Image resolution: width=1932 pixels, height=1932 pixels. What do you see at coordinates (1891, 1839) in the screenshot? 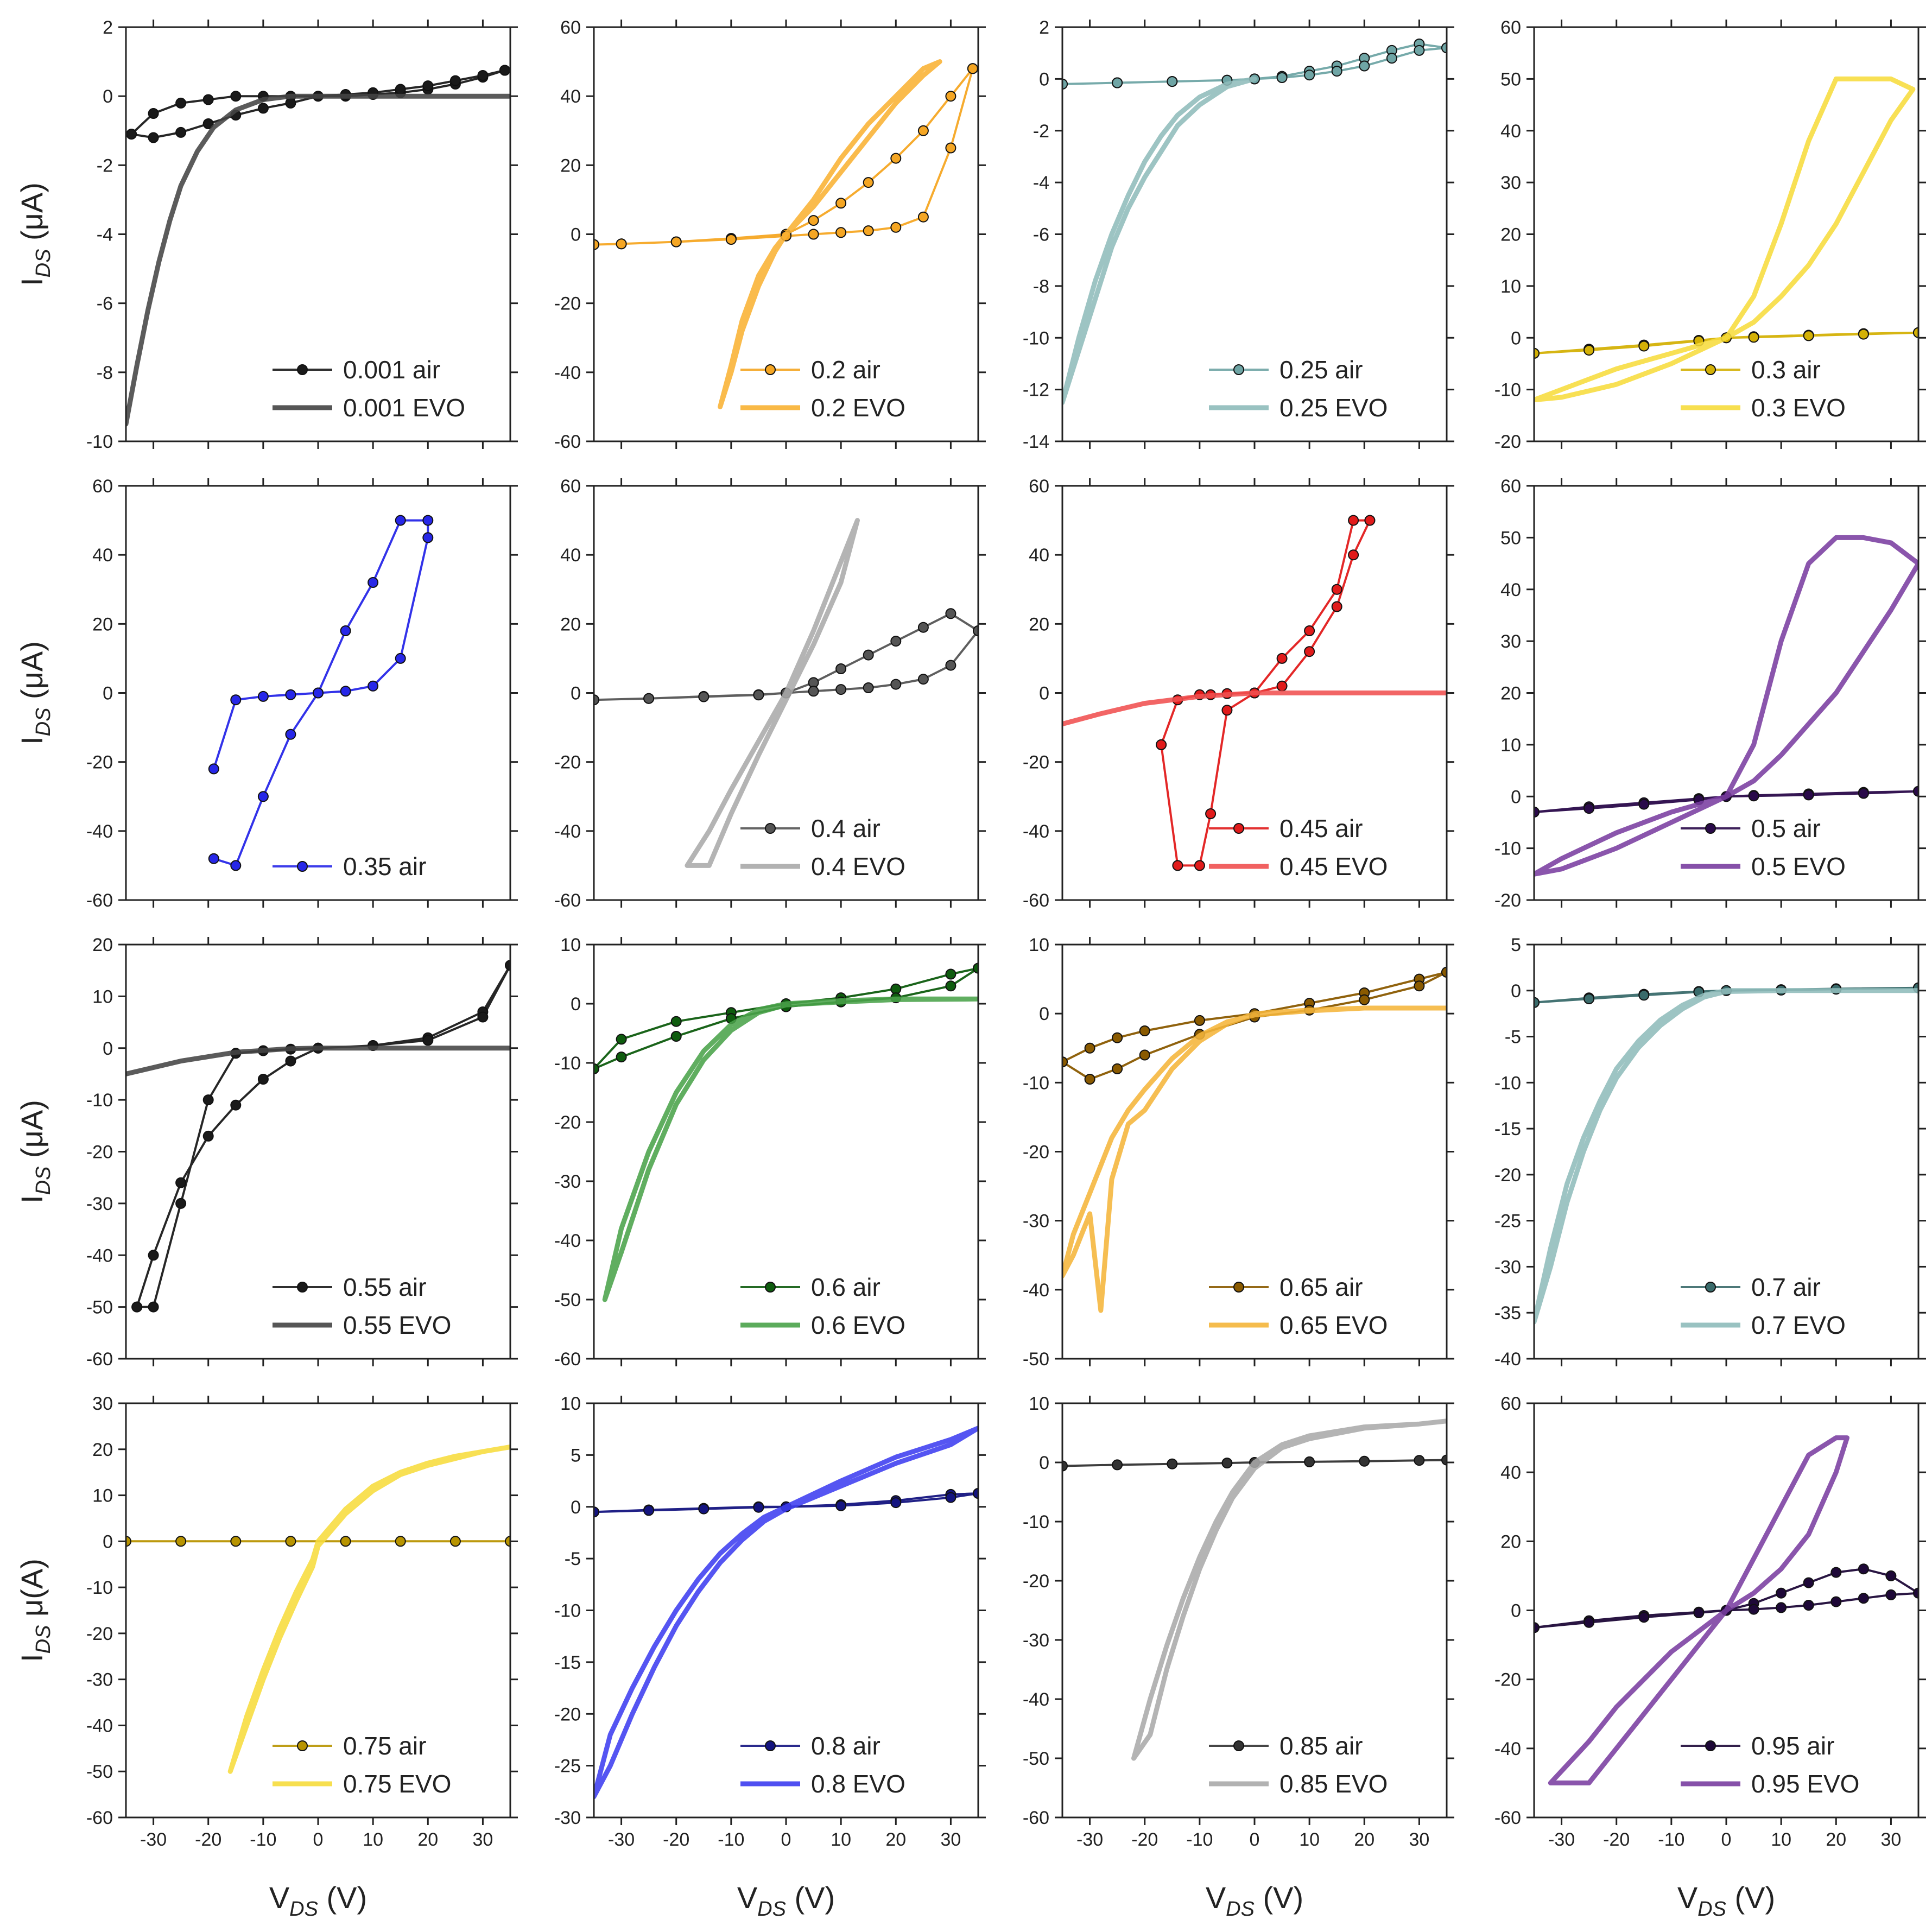
I see `x-tick-label: 30` at bounding box center [1891, 1839].